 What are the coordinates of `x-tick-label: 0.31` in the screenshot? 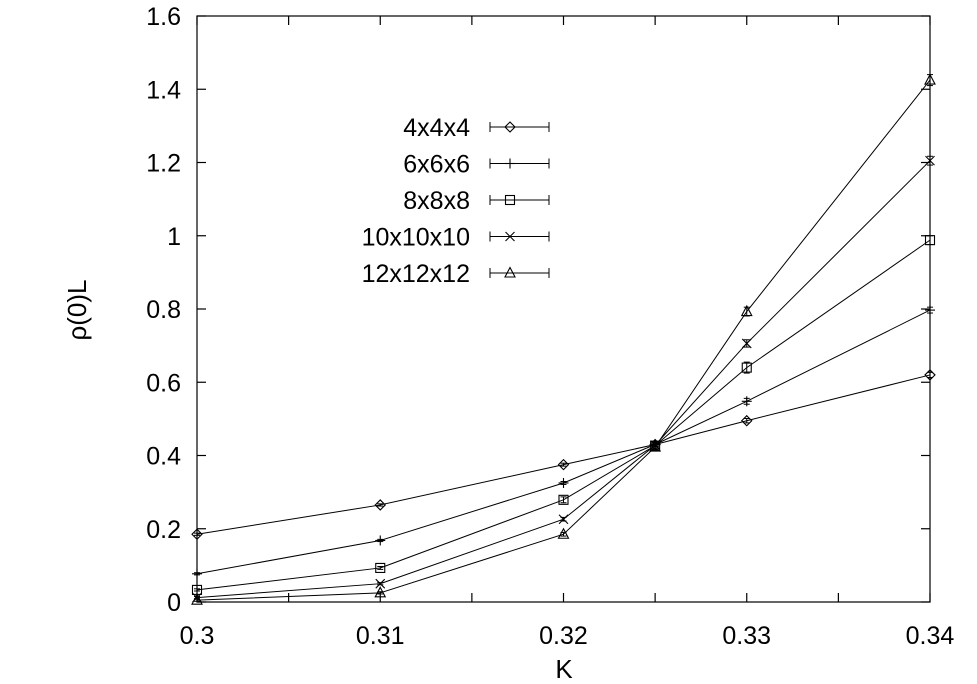 It's located at (380, 636).